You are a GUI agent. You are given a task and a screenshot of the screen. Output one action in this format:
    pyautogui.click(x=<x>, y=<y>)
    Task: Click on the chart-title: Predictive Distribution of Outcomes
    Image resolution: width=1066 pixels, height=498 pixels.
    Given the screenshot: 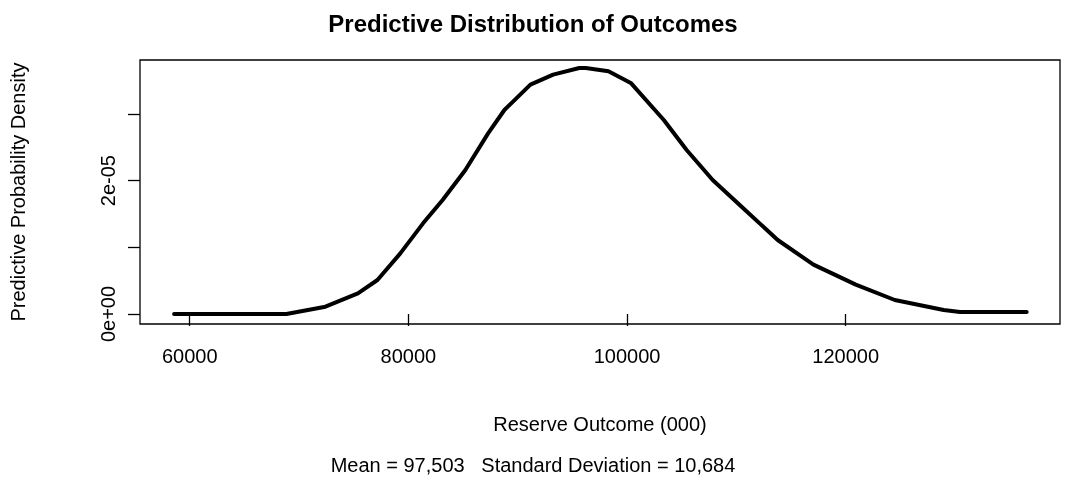 What is the action you would take?
    pyautogui.click(x=533, y=23)
    